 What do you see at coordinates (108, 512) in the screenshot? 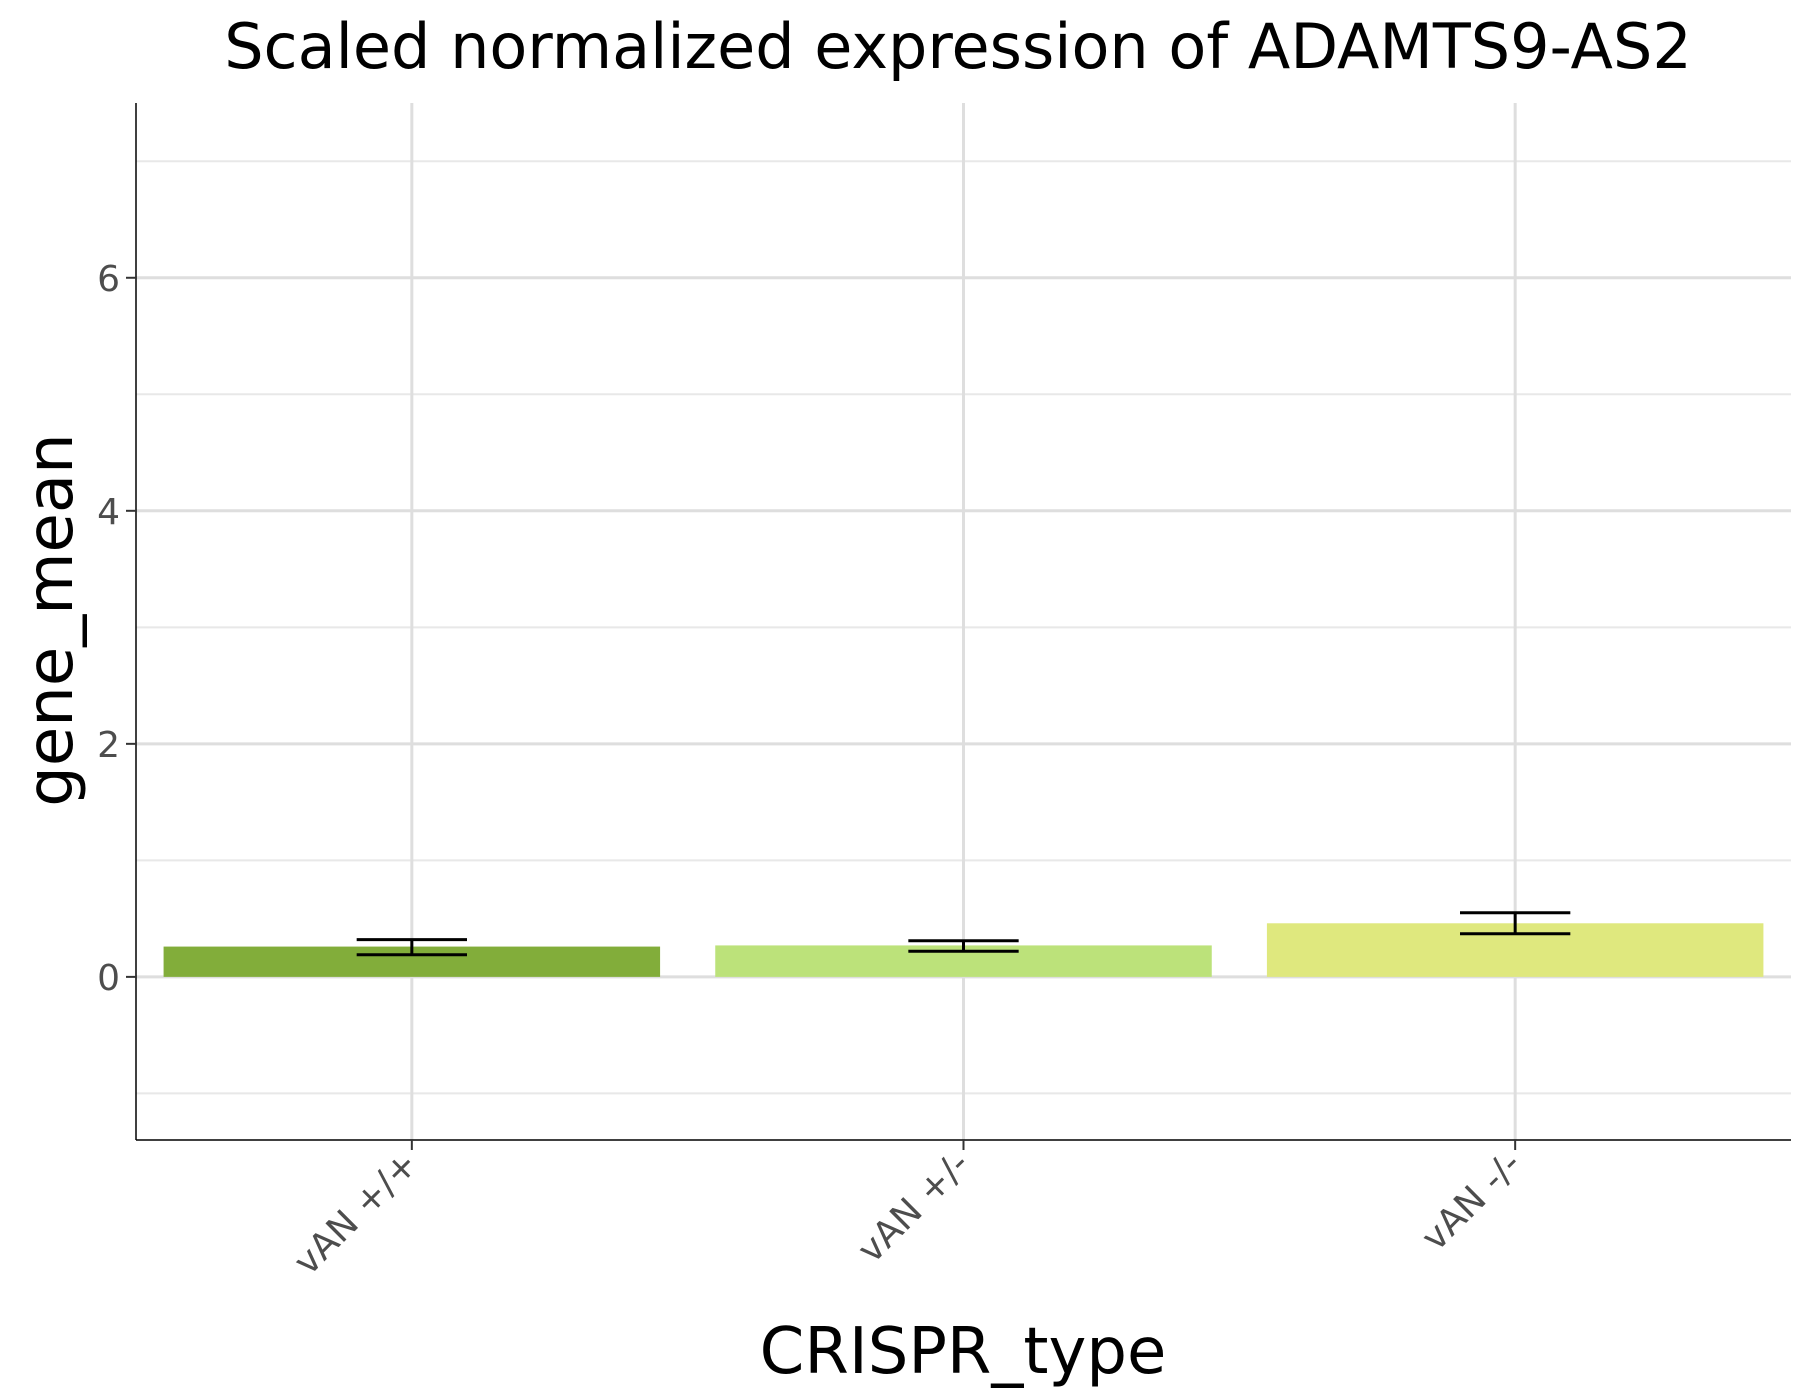
I see `y-tick-label: 4` at bounding box center [108, 512].